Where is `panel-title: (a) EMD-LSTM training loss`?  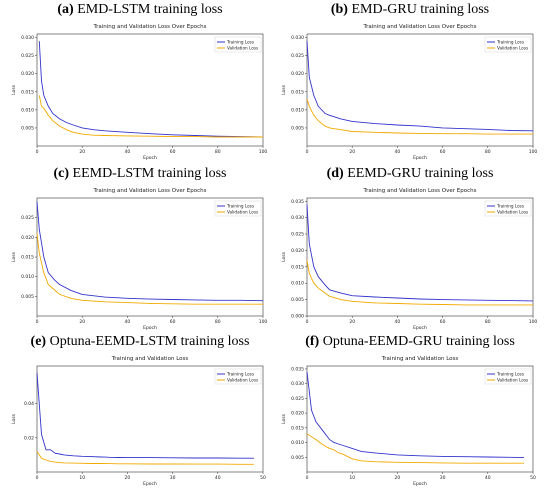 panel-title: (a) EMD-LSTM training loss is located at coordinates (140, 10).